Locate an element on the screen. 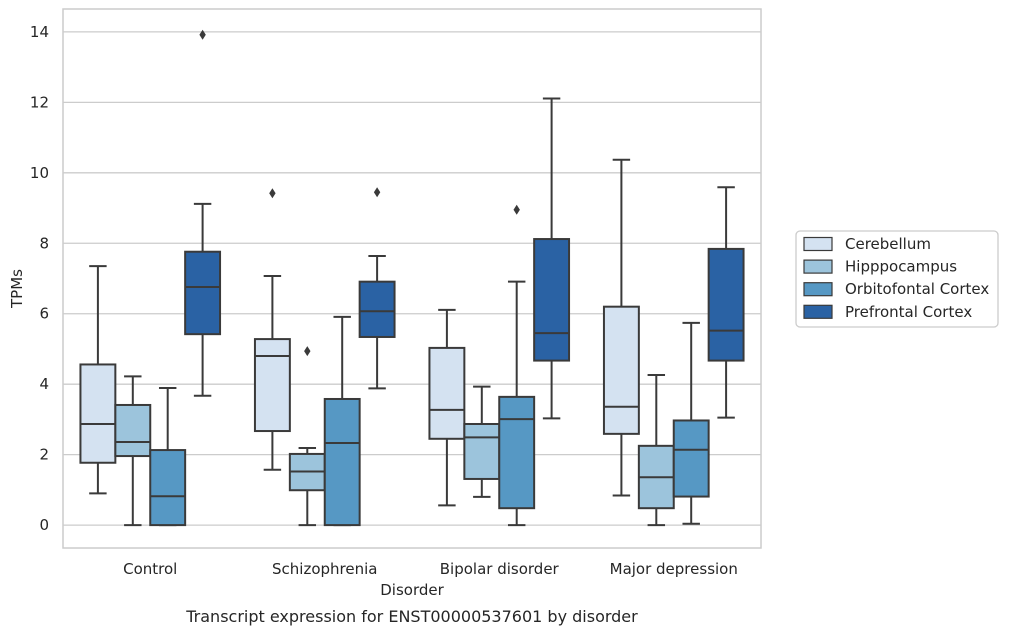  y-tick-label: 14 is located at coordinates (39, 32).